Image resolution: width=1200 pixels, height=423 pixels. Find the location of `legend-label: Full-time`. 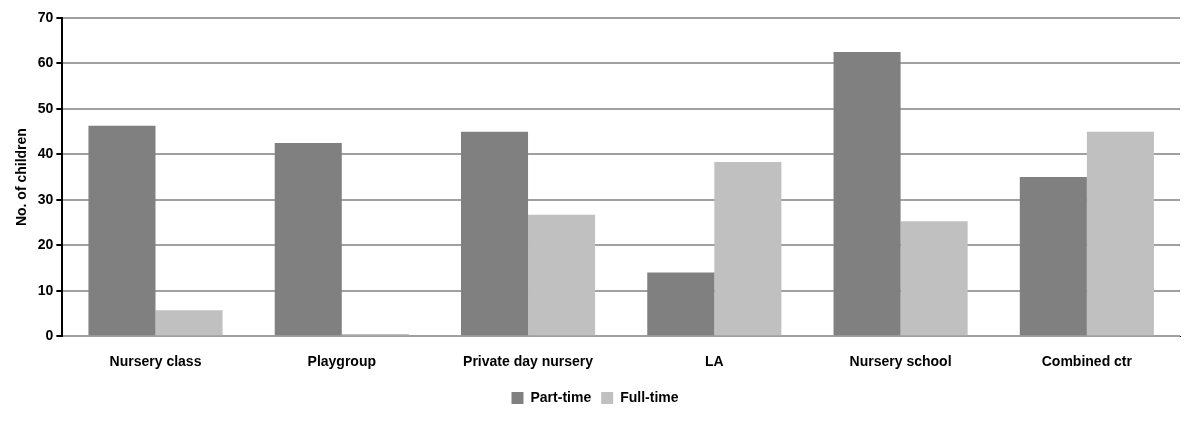

legend-label: Full-time is located at coordinates (649, 396).